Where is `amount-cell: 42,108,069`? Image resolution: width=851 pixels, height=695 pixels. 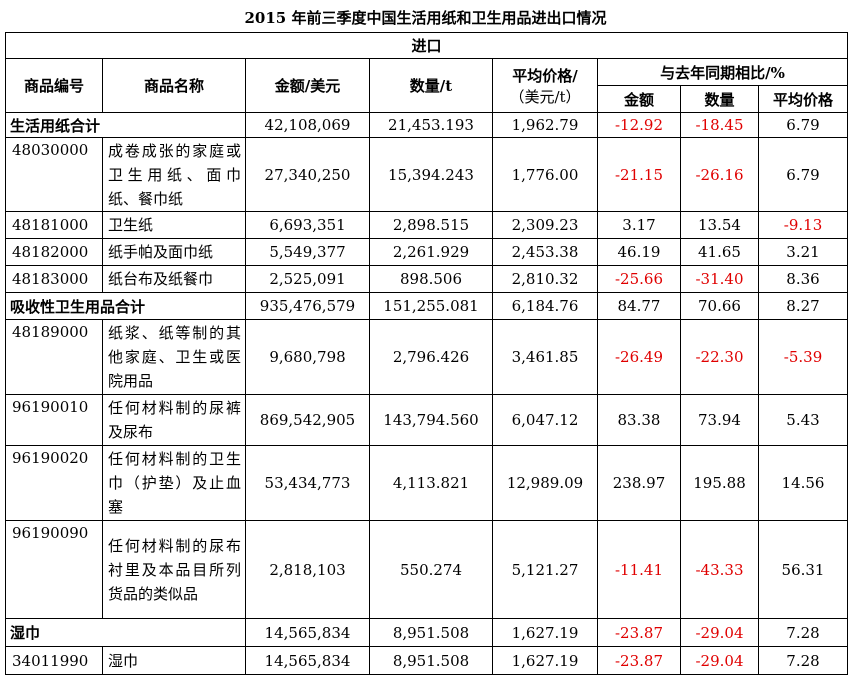
amount-cell: 42,108,069 is located at coordinates (307, 125).